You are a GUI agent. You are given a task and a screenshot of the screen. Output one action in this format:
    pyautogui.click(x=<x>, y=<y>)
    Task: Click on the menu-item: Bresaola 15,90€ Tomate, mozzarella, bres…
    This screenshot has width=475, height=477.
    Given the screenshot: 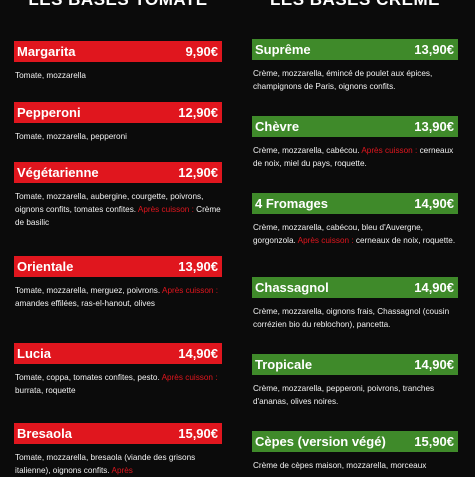 What is the action you would take?
    pyautogui.click(x=118, y=450)
    